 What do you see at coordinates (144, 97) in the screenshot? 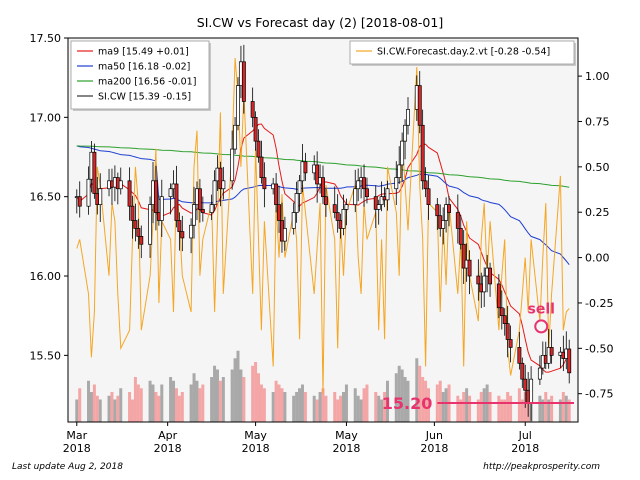
I see `legend-entry-label: SI.CW [15.39 -0.15]` at bounding box center [144, 97].